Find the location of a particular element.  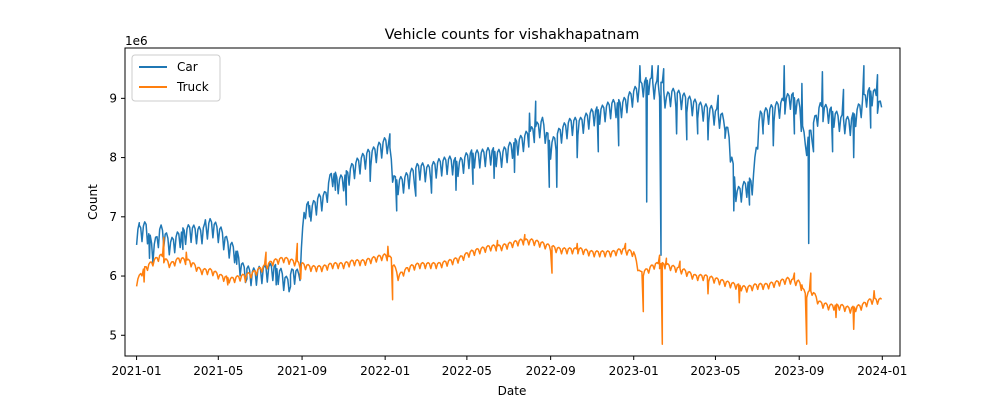

y-tick-label: 7 is located at coordinates (113, 217).